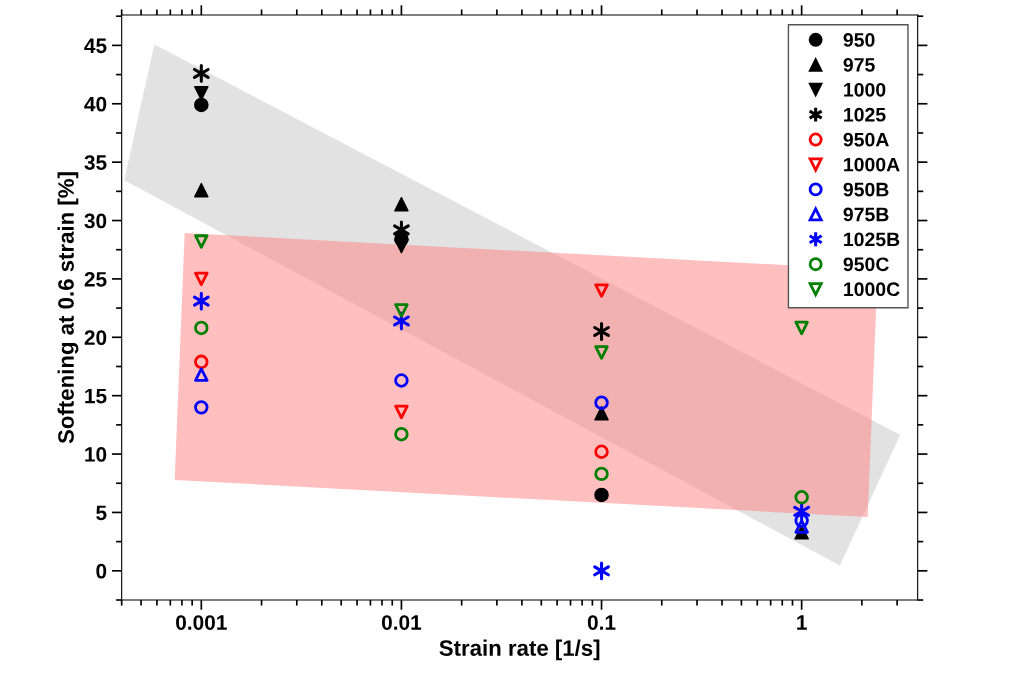  What do you see at coordinates (201, 622) in the screenshot?
I see `x-tick-label: 0.001` at bounding box center [201, 622].